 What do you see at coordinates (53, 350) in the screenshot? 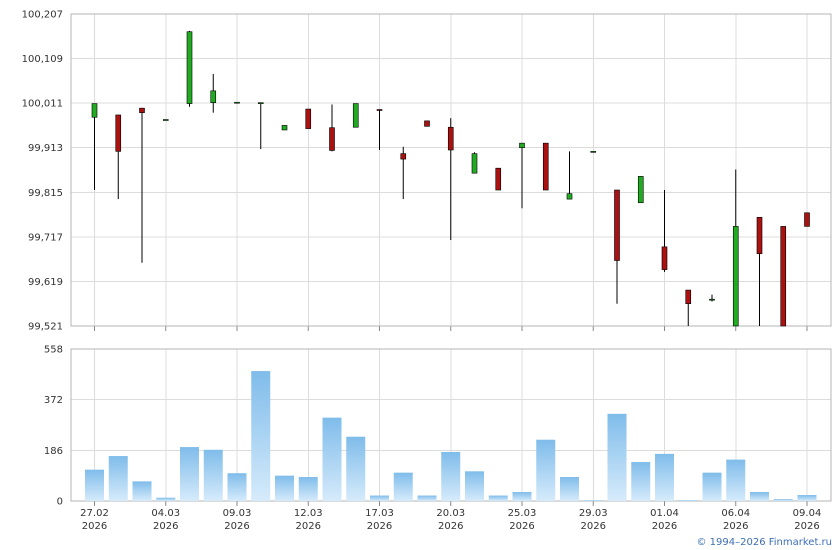
I see `volume-tick-label: 558` at bounding box center [53, 350].